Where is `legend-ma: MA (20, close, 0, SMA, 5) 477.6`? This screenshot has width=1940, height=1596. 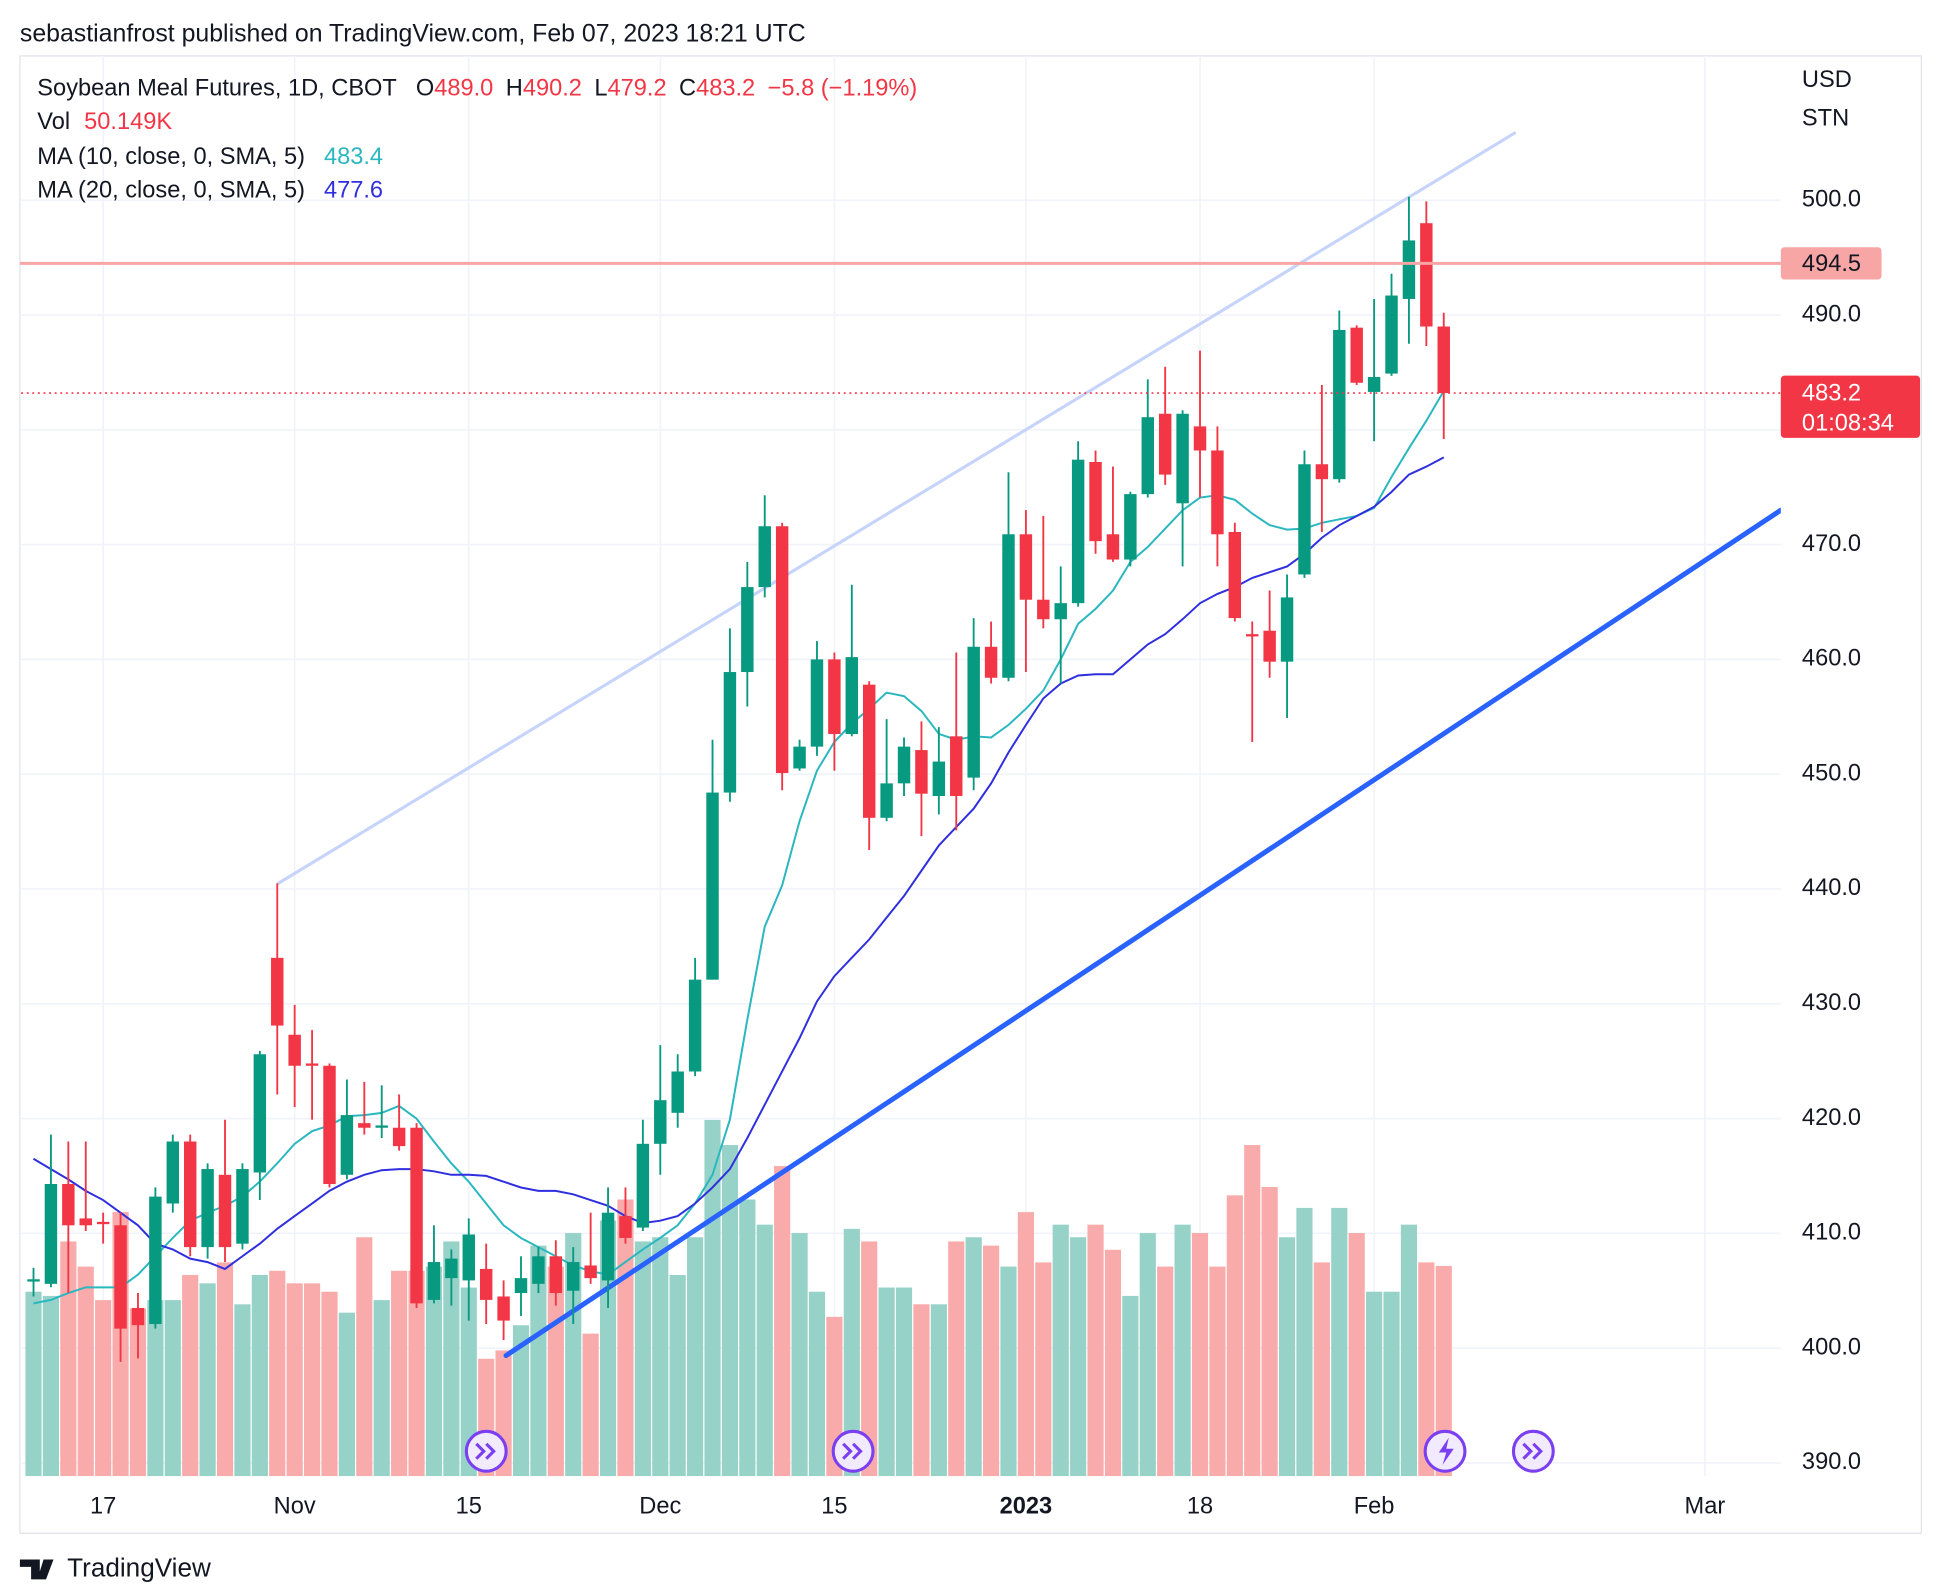 legend-ma: MA (20, close, 0, SMA, 5) 477.6 is located at coordinates (210, 191).